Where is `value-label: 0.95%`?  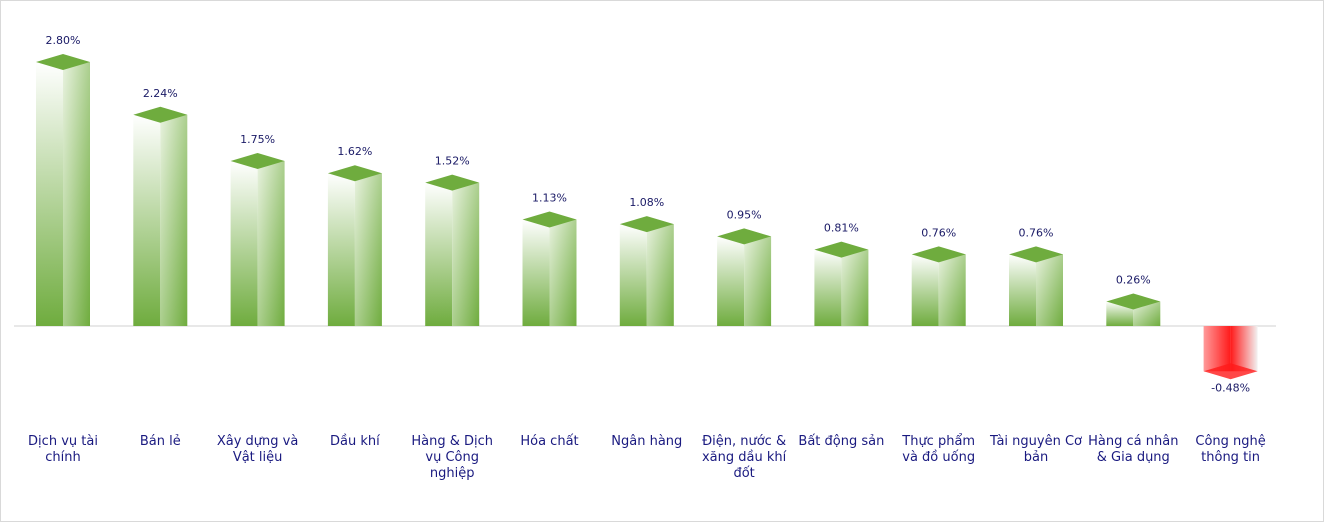 value-label: 0.95% is located at coordinates (744, 214).